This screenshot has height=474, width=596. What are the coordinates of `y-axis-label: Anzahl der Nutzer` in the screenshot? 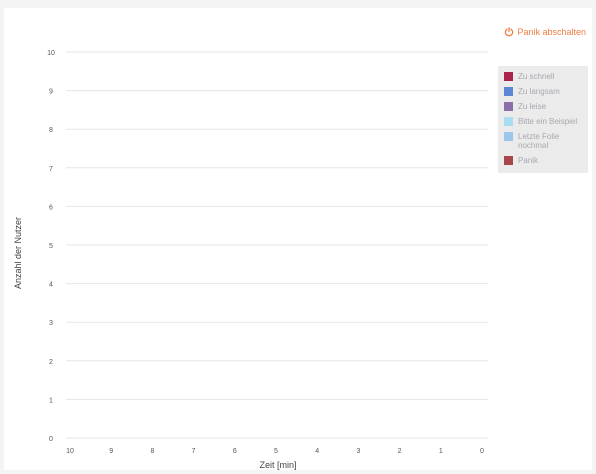 It's located at (18, 253).